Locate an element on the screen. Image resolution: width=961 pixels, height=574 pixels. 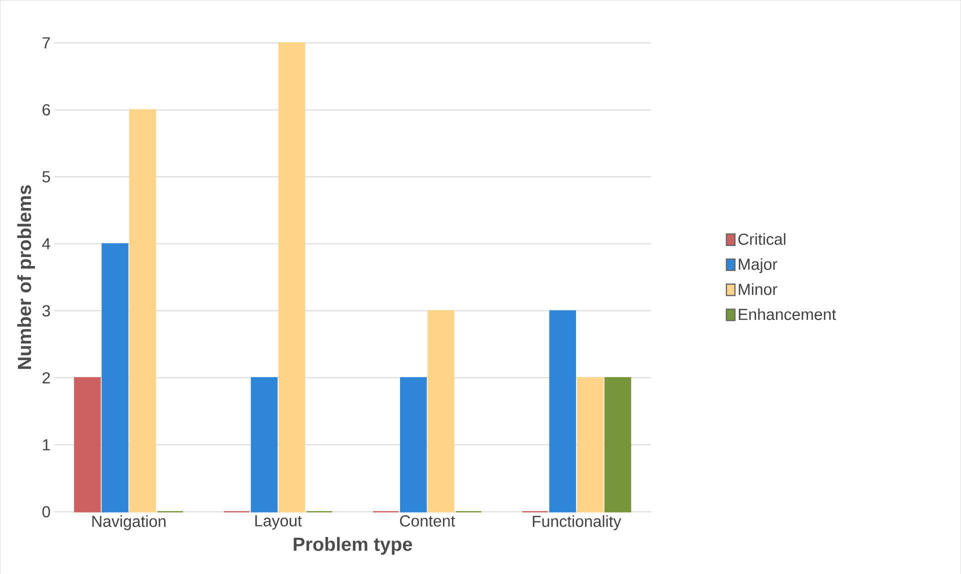
legend-label: Enhancement is located at coordinates (787, 314).